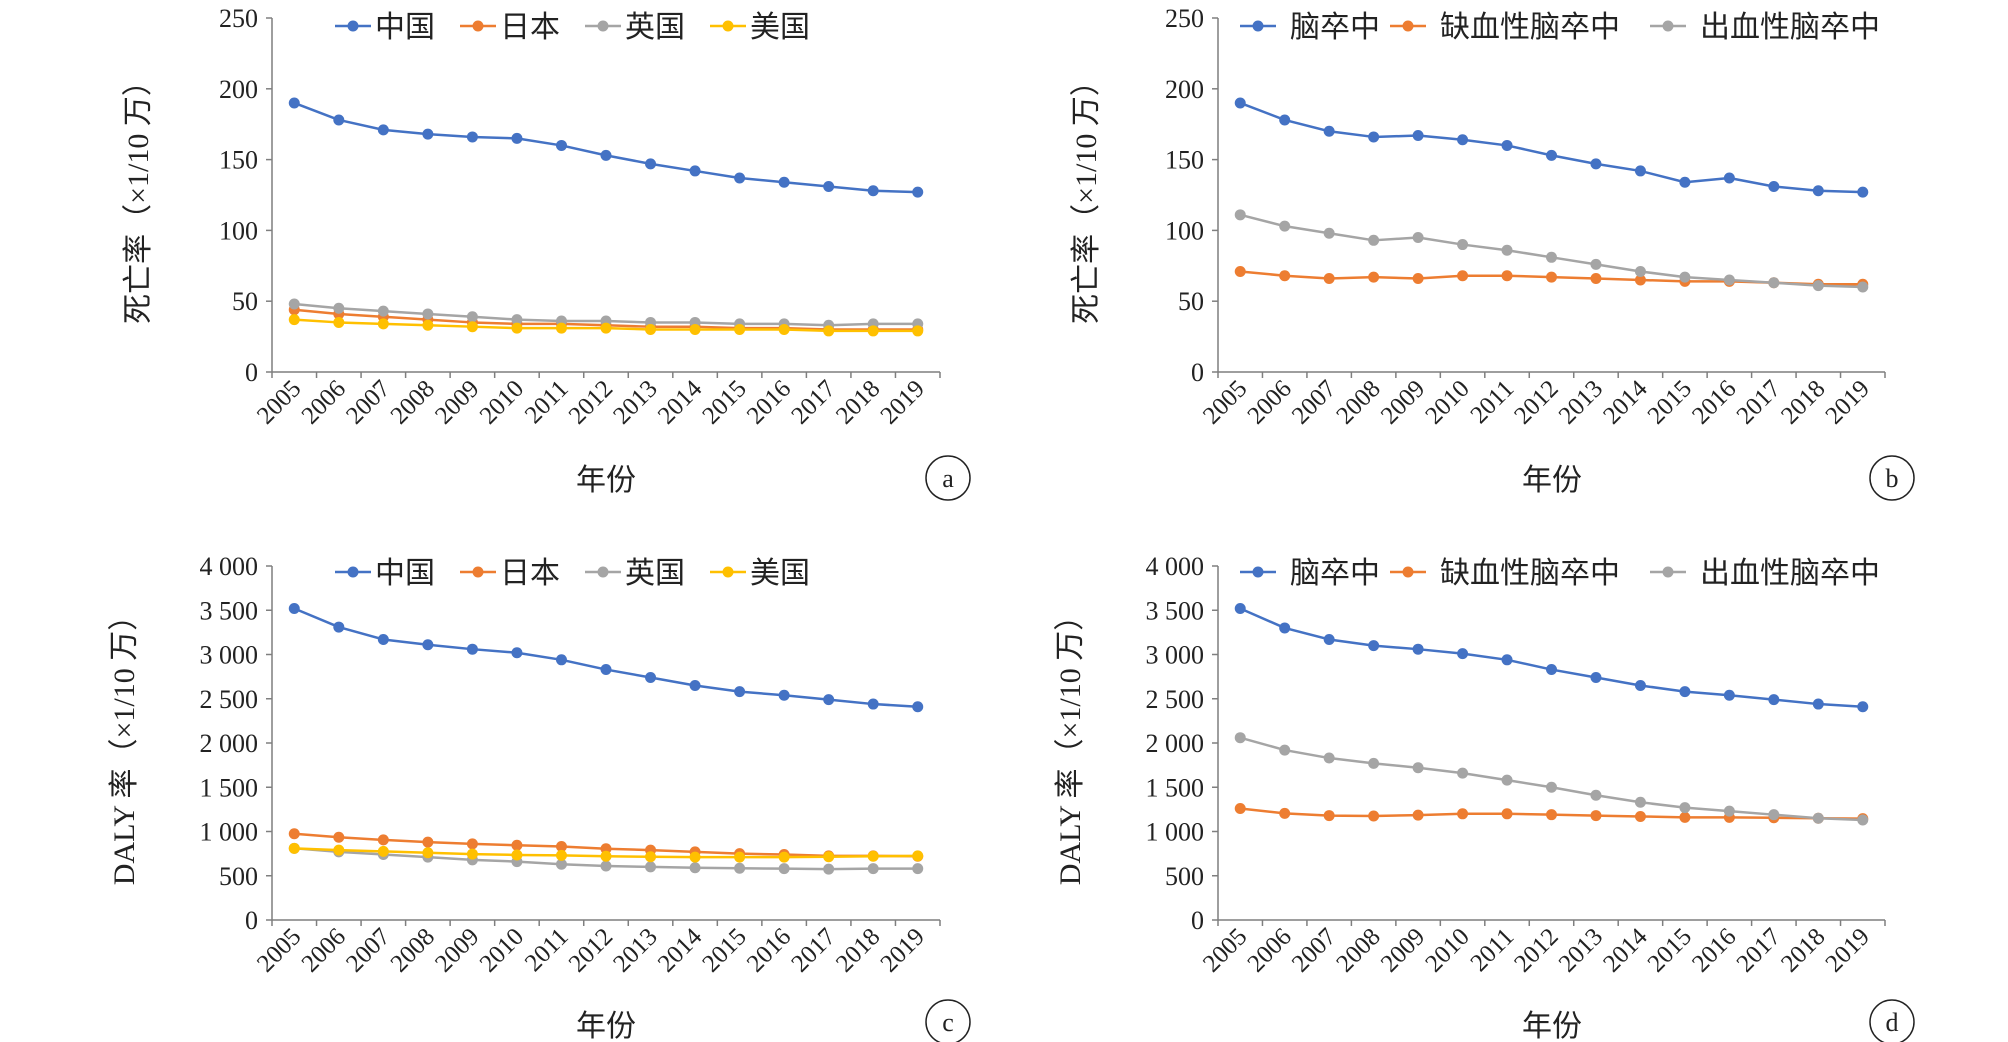  What do you see at coordinates (1335, 573) in the screenshot?
I see `legend-label: 脑卒中` at bounding box center [1335, 573].